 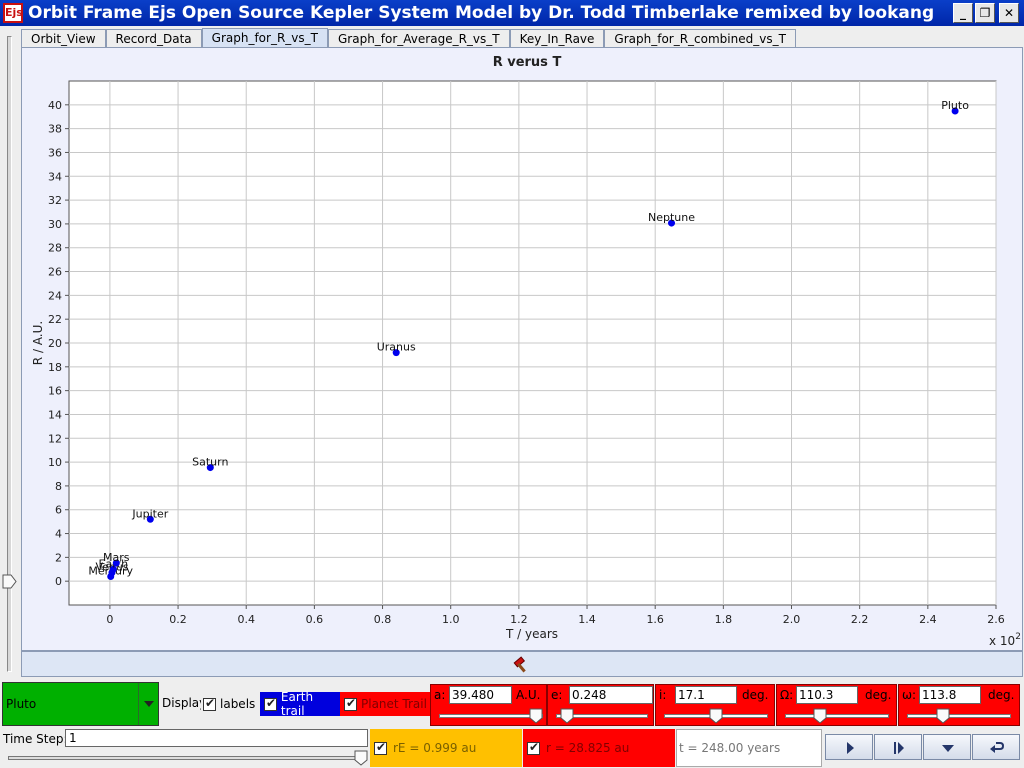 What do you see at coordinates (55, 200) in the screenshot?
I see `y-tick-label: 32` at bounding box center [55, 200].